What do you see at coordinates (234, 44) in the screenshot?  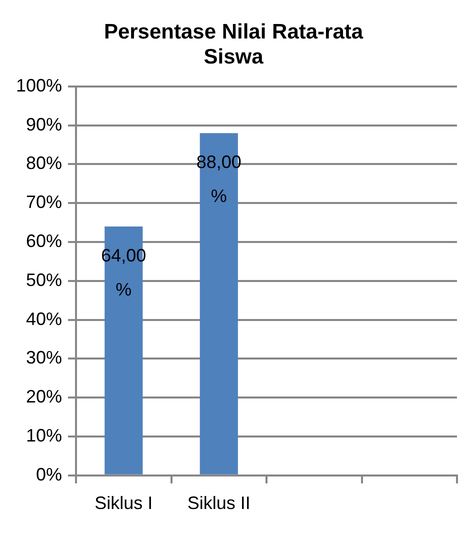 I see `chart-title: Persentase Nilai Rata-rata Siswa` at bounding box center [234, 44].